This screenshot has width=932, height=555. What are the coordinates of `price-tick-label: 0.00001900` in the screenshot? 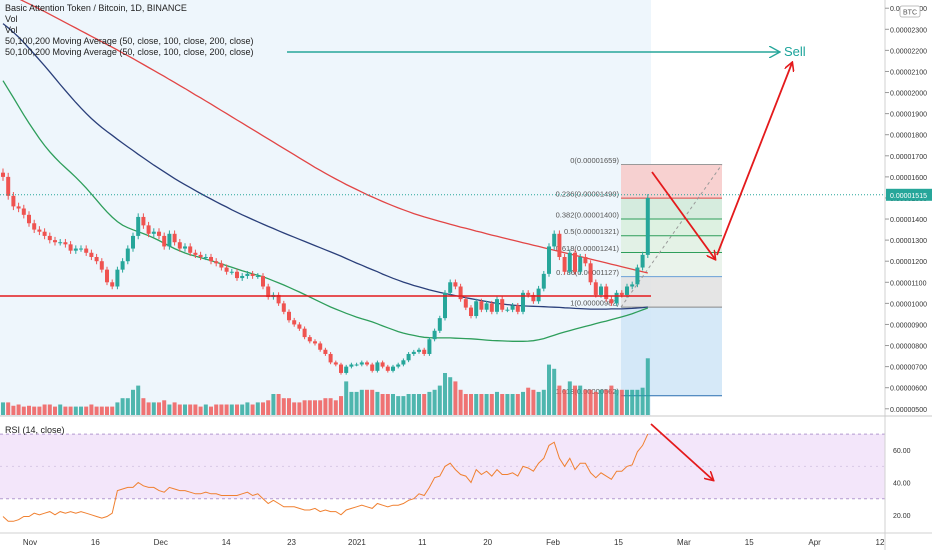 It's located at (908, 115).